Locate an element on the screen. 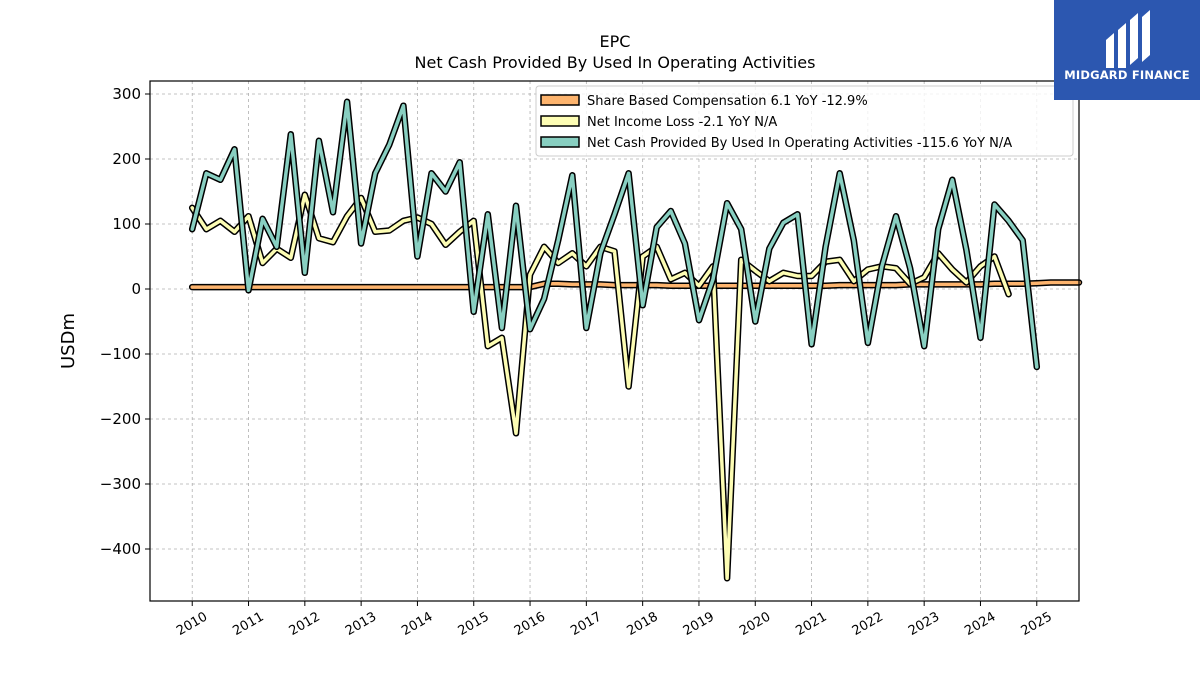 Image resolution: width=1200 pixels, height=675 pixels. x-tick-label: 2010 is located at coordinates (192, 624).